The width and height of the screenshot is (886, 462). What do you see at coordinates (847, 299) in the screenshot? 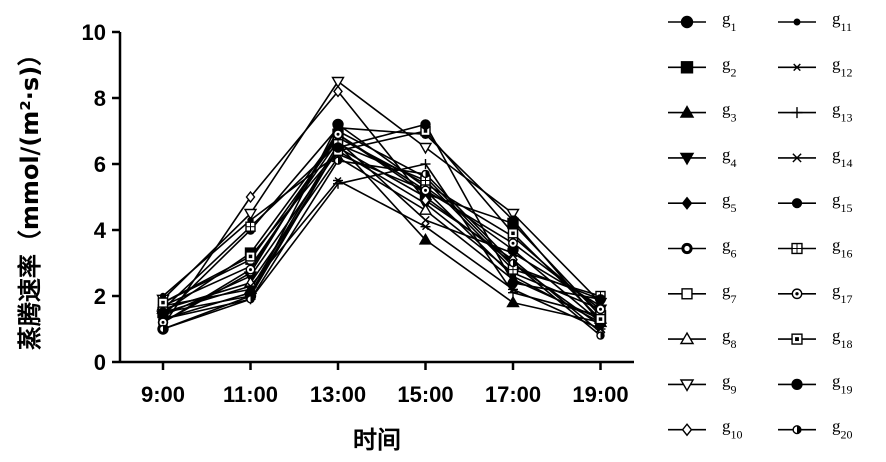
I see `legend-label-subscript: 17` at bounding box center [847, 299].